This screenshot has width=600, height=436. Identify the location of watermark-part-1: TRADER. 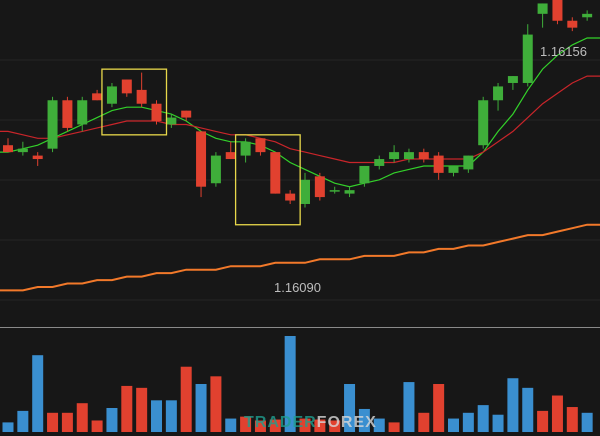
(280, 422).